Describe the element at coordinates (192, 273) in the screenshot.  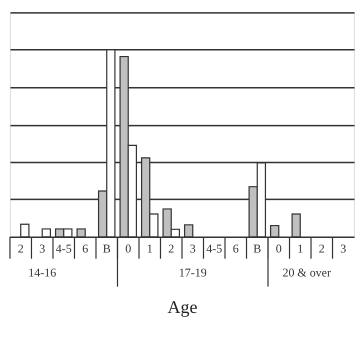
I see `text: 17-19` at that location.